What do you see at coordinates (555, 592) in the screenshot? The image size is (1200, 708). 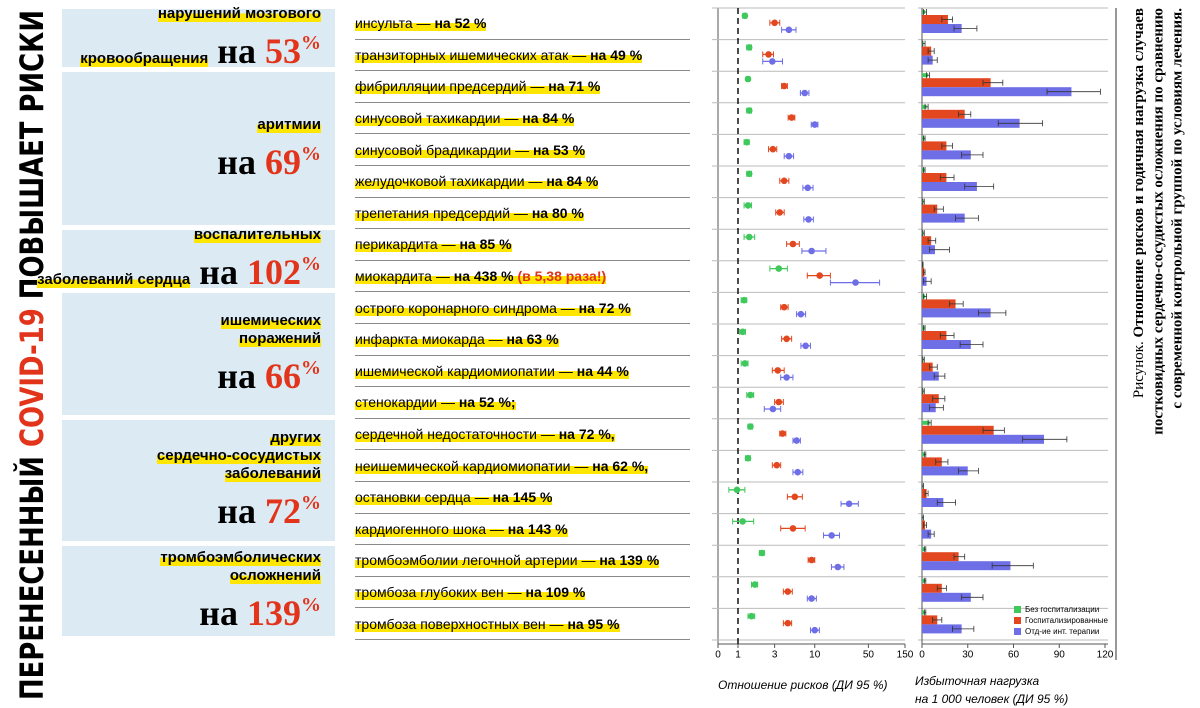 I see `outcome-effect: на 109 %` at bounding box center [555, 592].